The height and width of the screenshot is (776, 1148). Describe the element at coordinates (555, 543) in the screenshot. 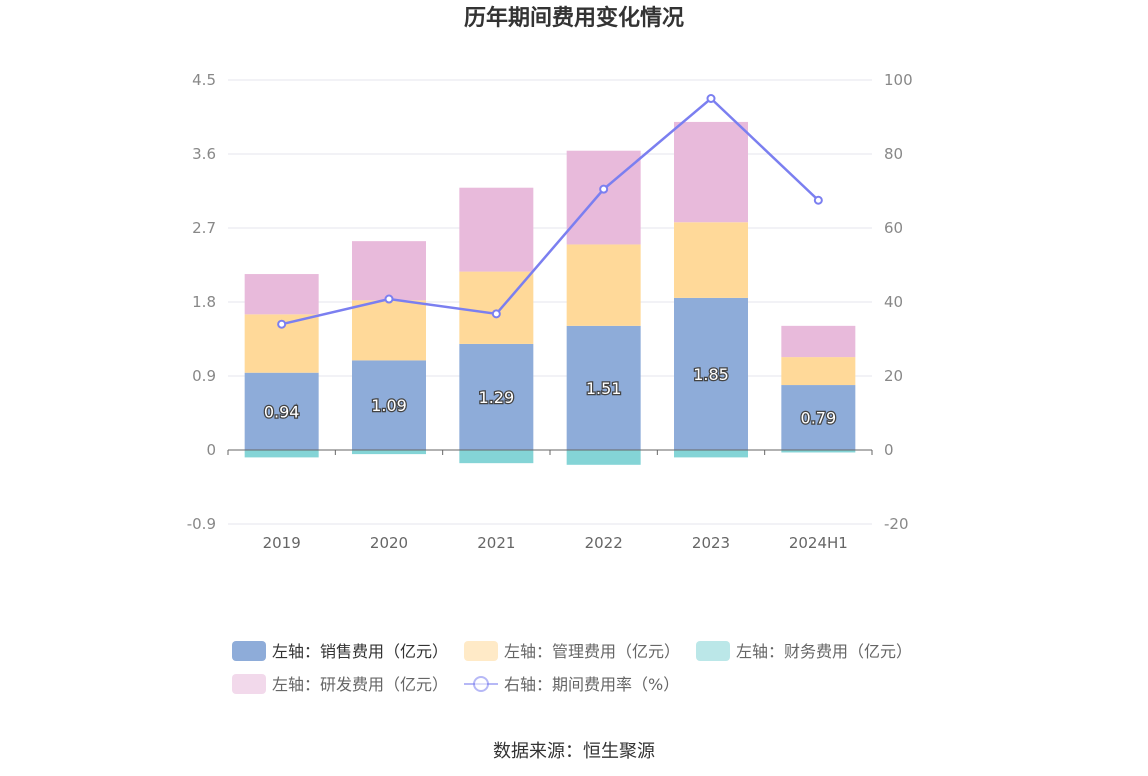

I see `x-axis-ticks: 2019 2020 2021 2022 2023 2024H1` at that location.